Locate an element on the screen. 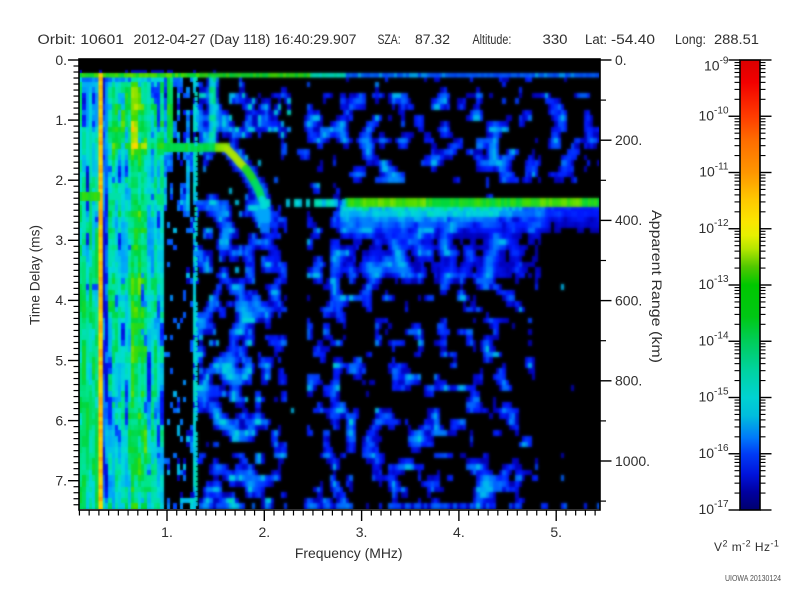 The height and width of the screenshot is (600, 800). svg-text: 800. is located at coordinates (628, 381).